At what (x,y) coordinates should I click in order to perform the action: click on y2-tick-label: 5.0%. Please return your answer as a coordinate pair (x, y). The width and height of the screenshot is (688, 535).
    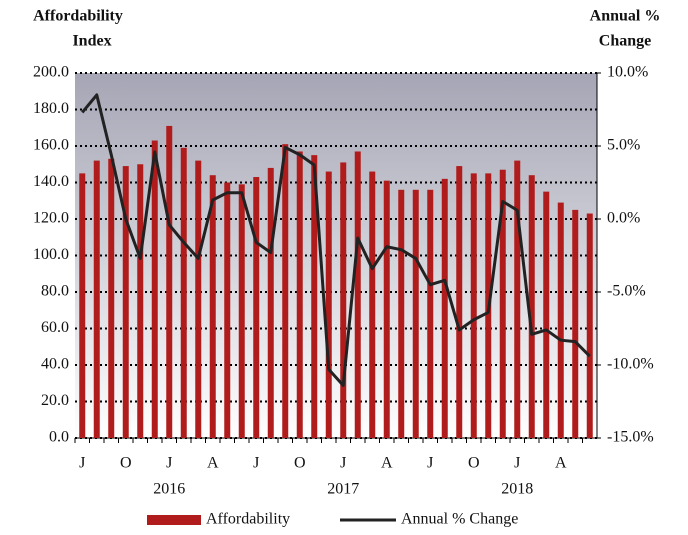
    Looking at the image, I should click on (623, 145).